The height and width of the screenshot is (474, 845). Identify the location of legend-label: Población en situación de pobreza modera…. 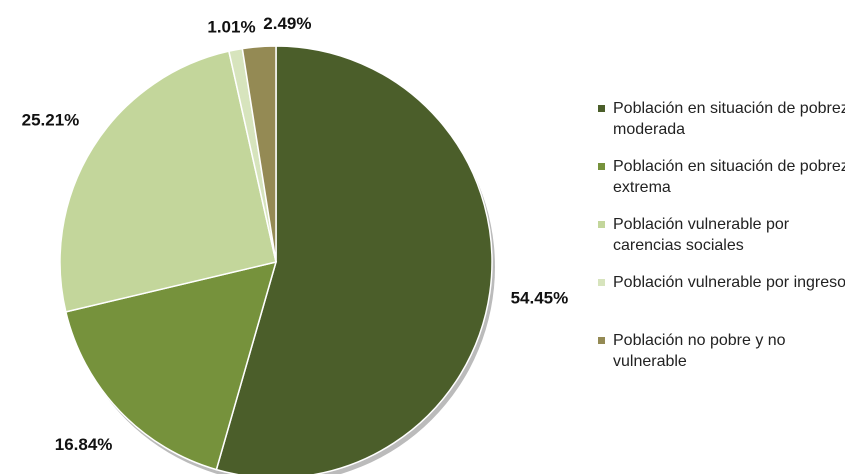
(729, 119).